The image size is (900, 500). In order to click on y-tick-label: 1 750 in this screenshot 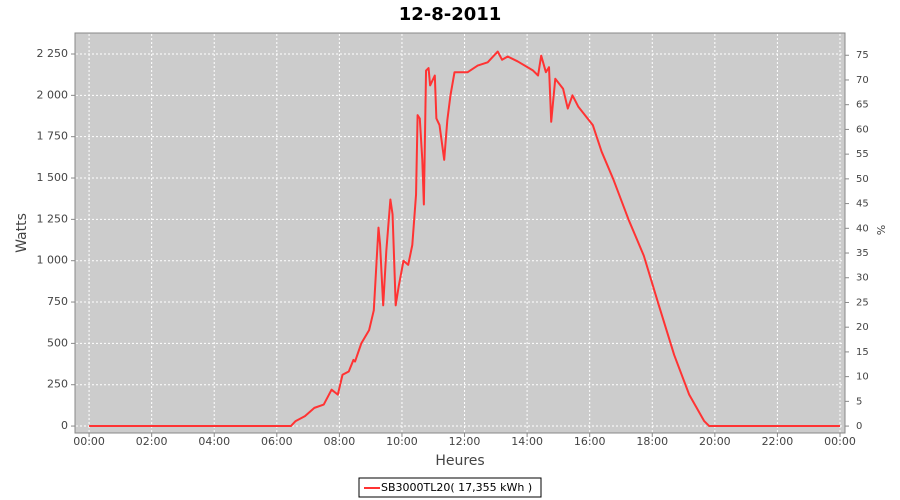, I will do `click(53, 136)`.